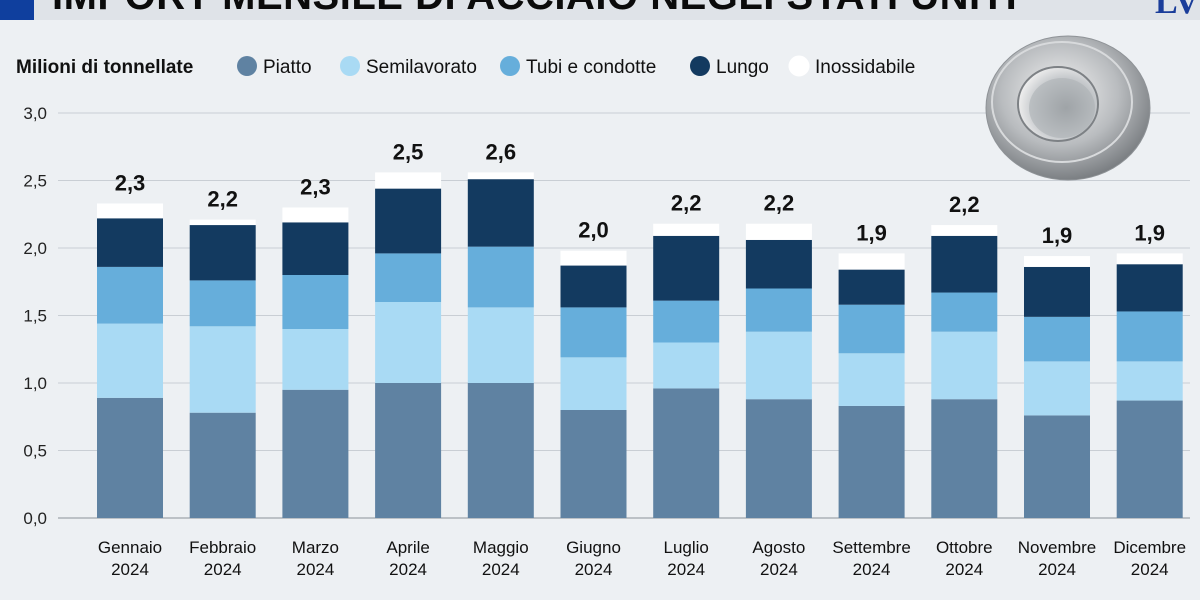 This screenshot has width=1200, height=605. Describe the element at coordinates (421, 67) in the screenshot. I see `legend-label: Semilavorato` at that location.